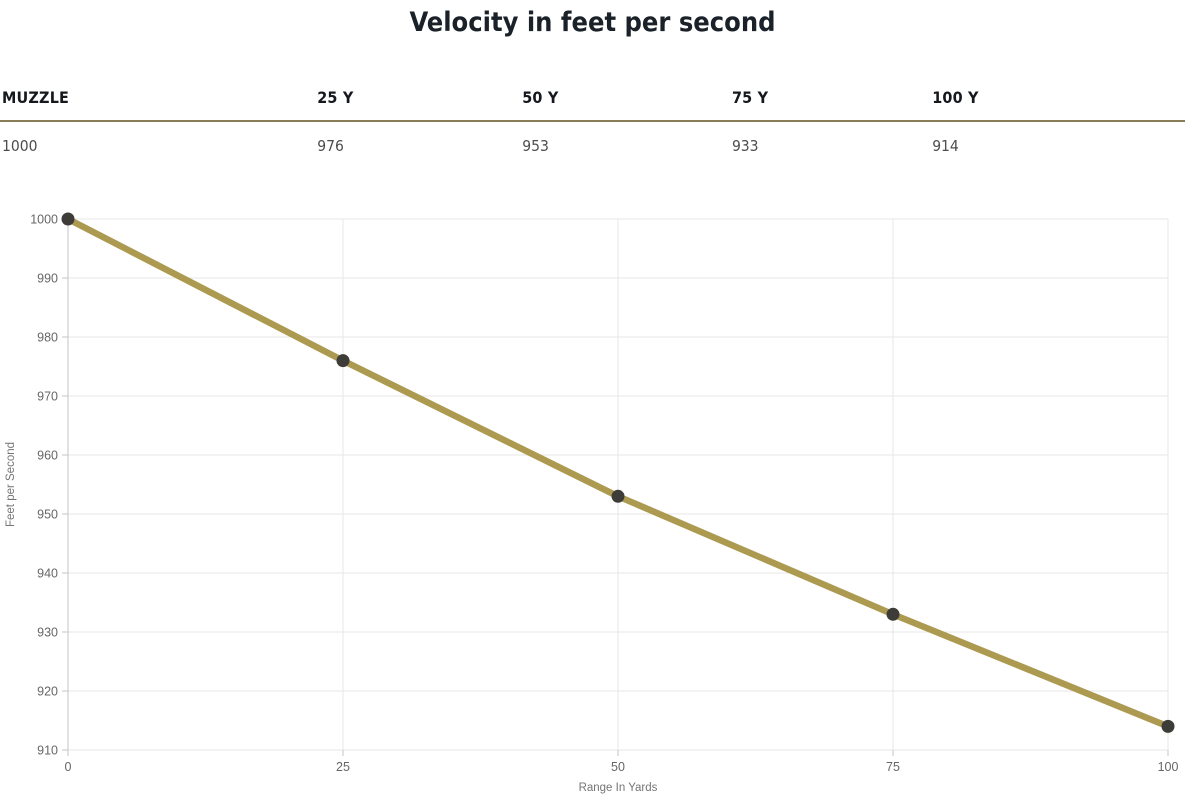 This screenshot has height=794, width=1185. Describe the element at coordinates (47, 338) in the screenshot. I see `y-tick-label: 980` at that location.